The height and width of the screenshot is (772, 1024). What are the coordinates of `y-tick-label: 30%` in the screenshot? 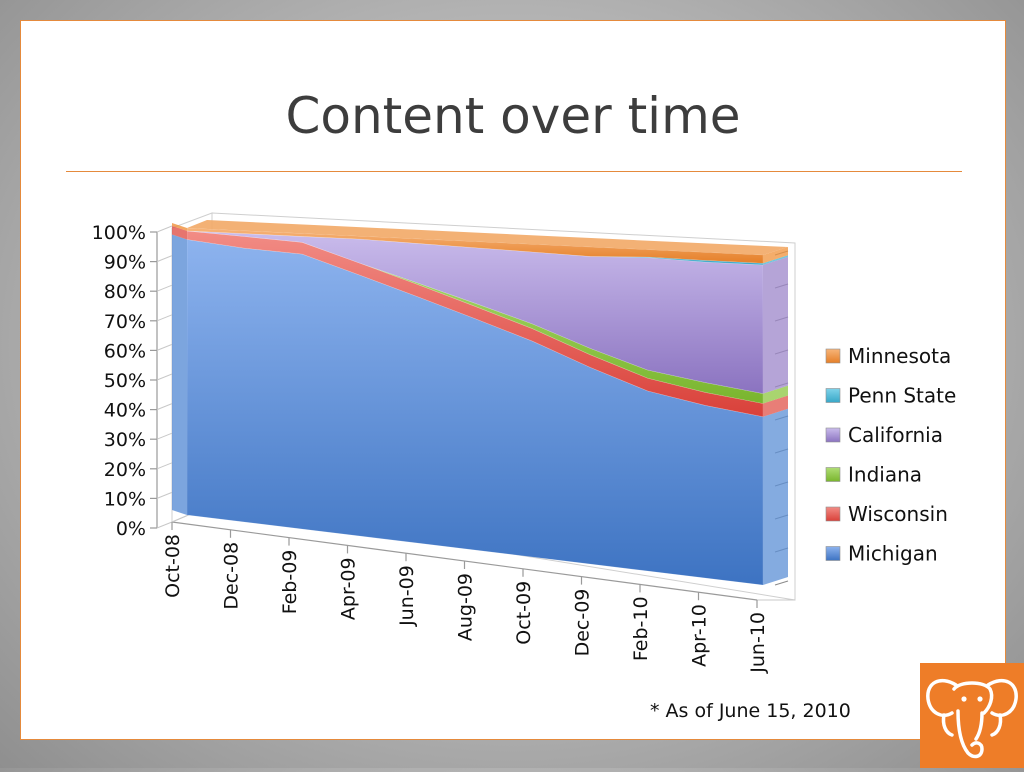 It's located at (125, 440).